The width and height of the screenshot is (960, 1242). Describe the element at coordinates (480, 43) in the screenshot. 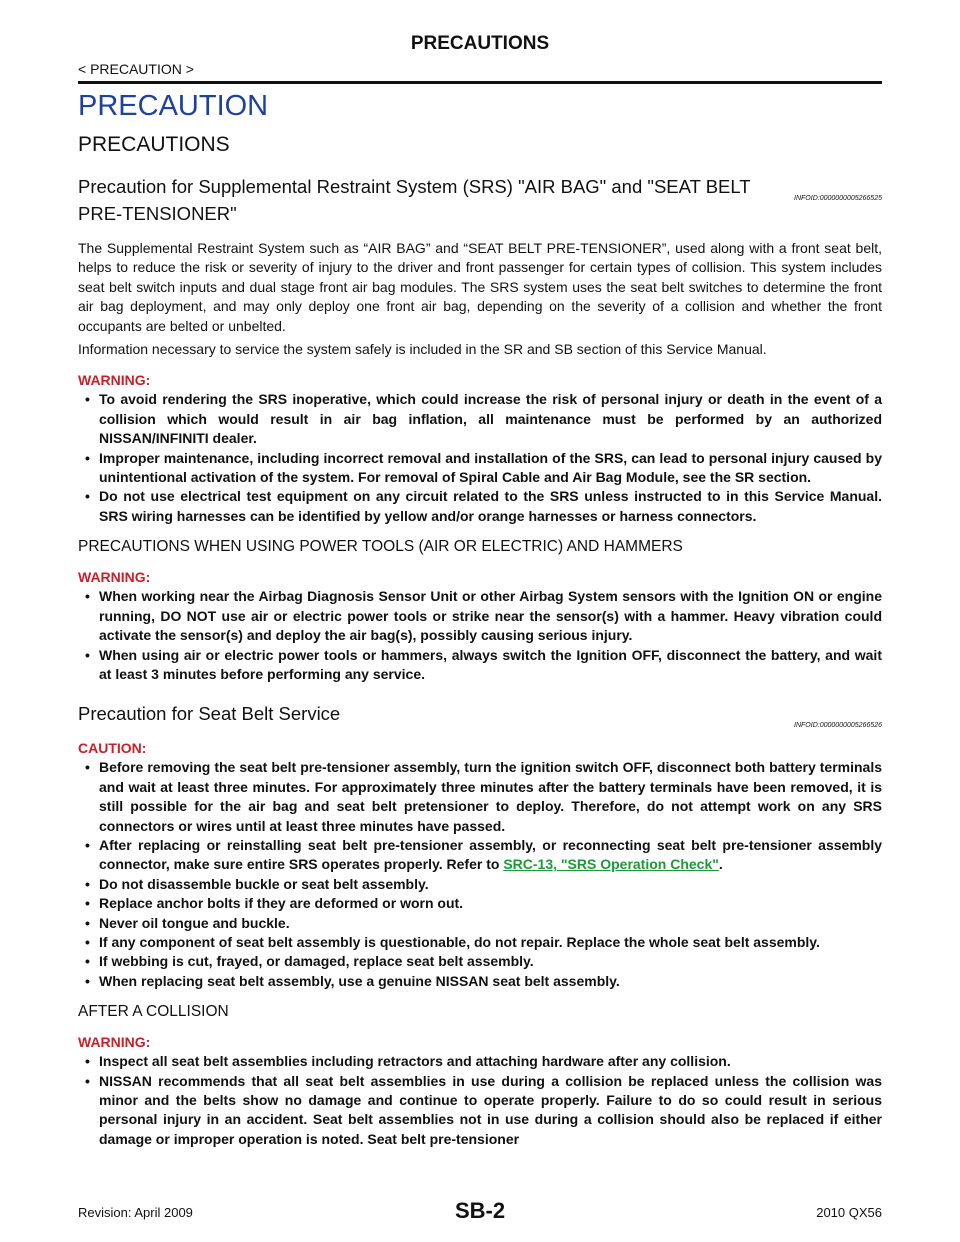

I see `page-title: PRECAUTIONS` at that location.